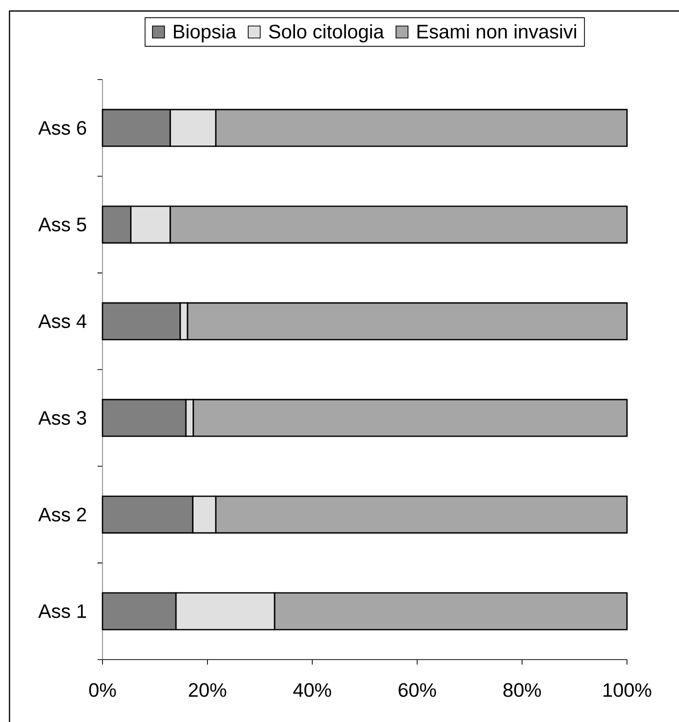  Describe the element at coordinates (628, 690) in the screenshot. I see `x-tick-label: 100%` at that location.